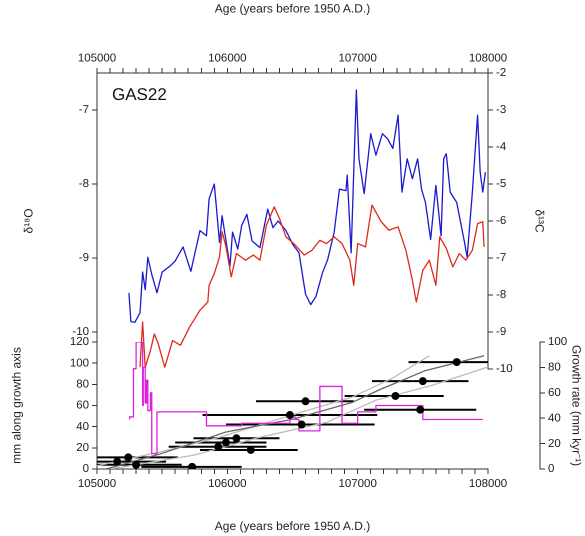  What do you see at coordinates (551, 469) in the screenshot?
I see `y2-tick-label: 0` at bounding box center [551, 469].